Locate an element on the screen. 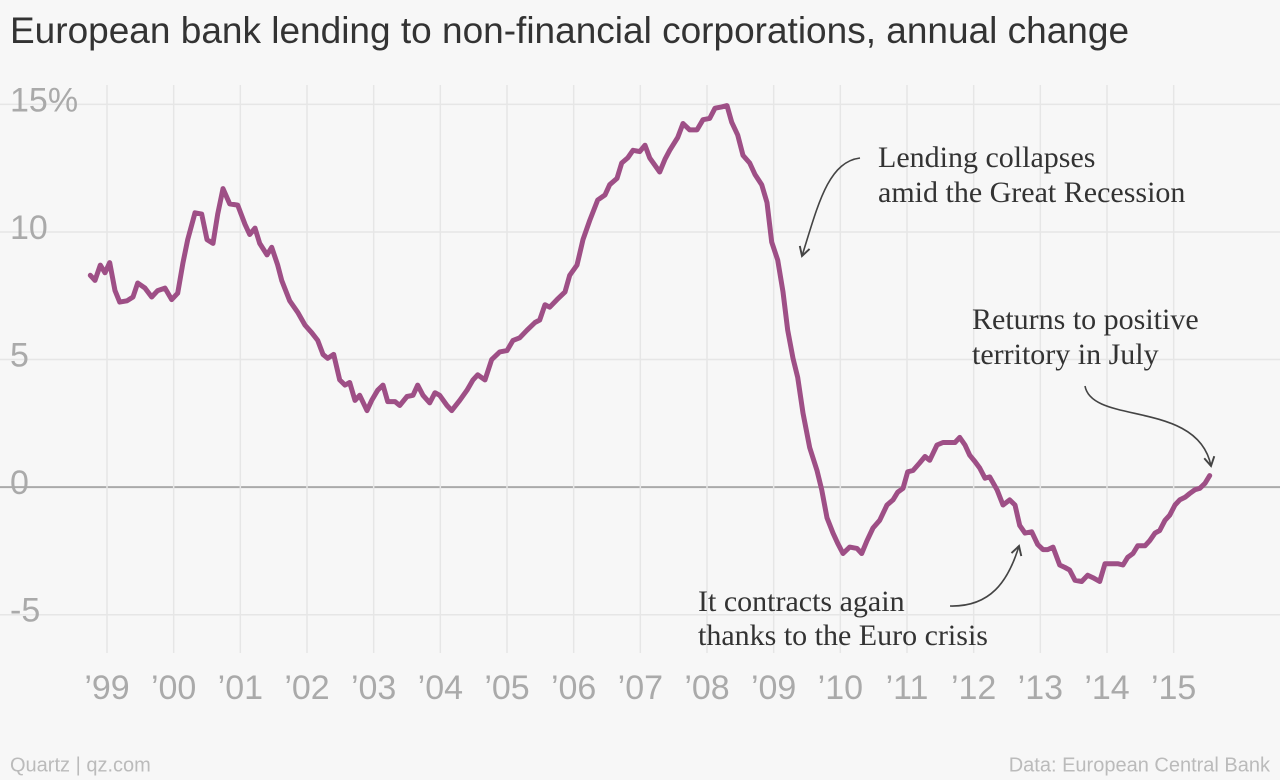  y-tick-label: 10 is located at coordinates (29, 228).